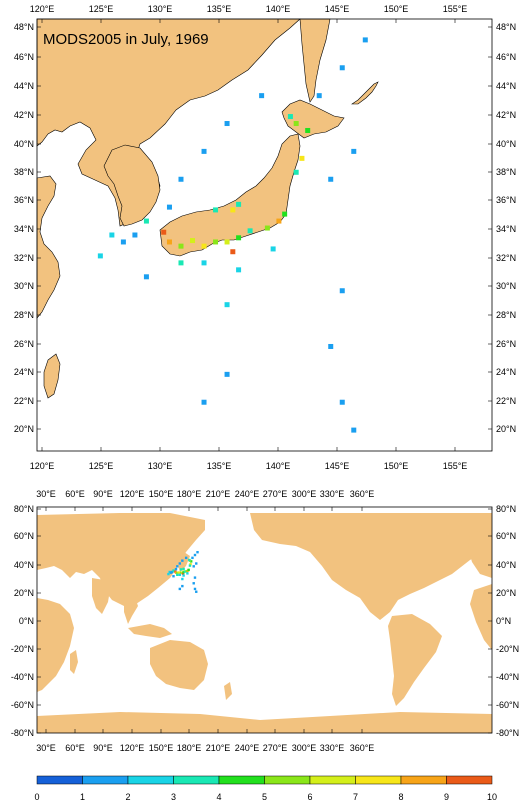 This screenshot has height=808, width=529. I want to click on colorbar-label: 0, so click(36, 797).